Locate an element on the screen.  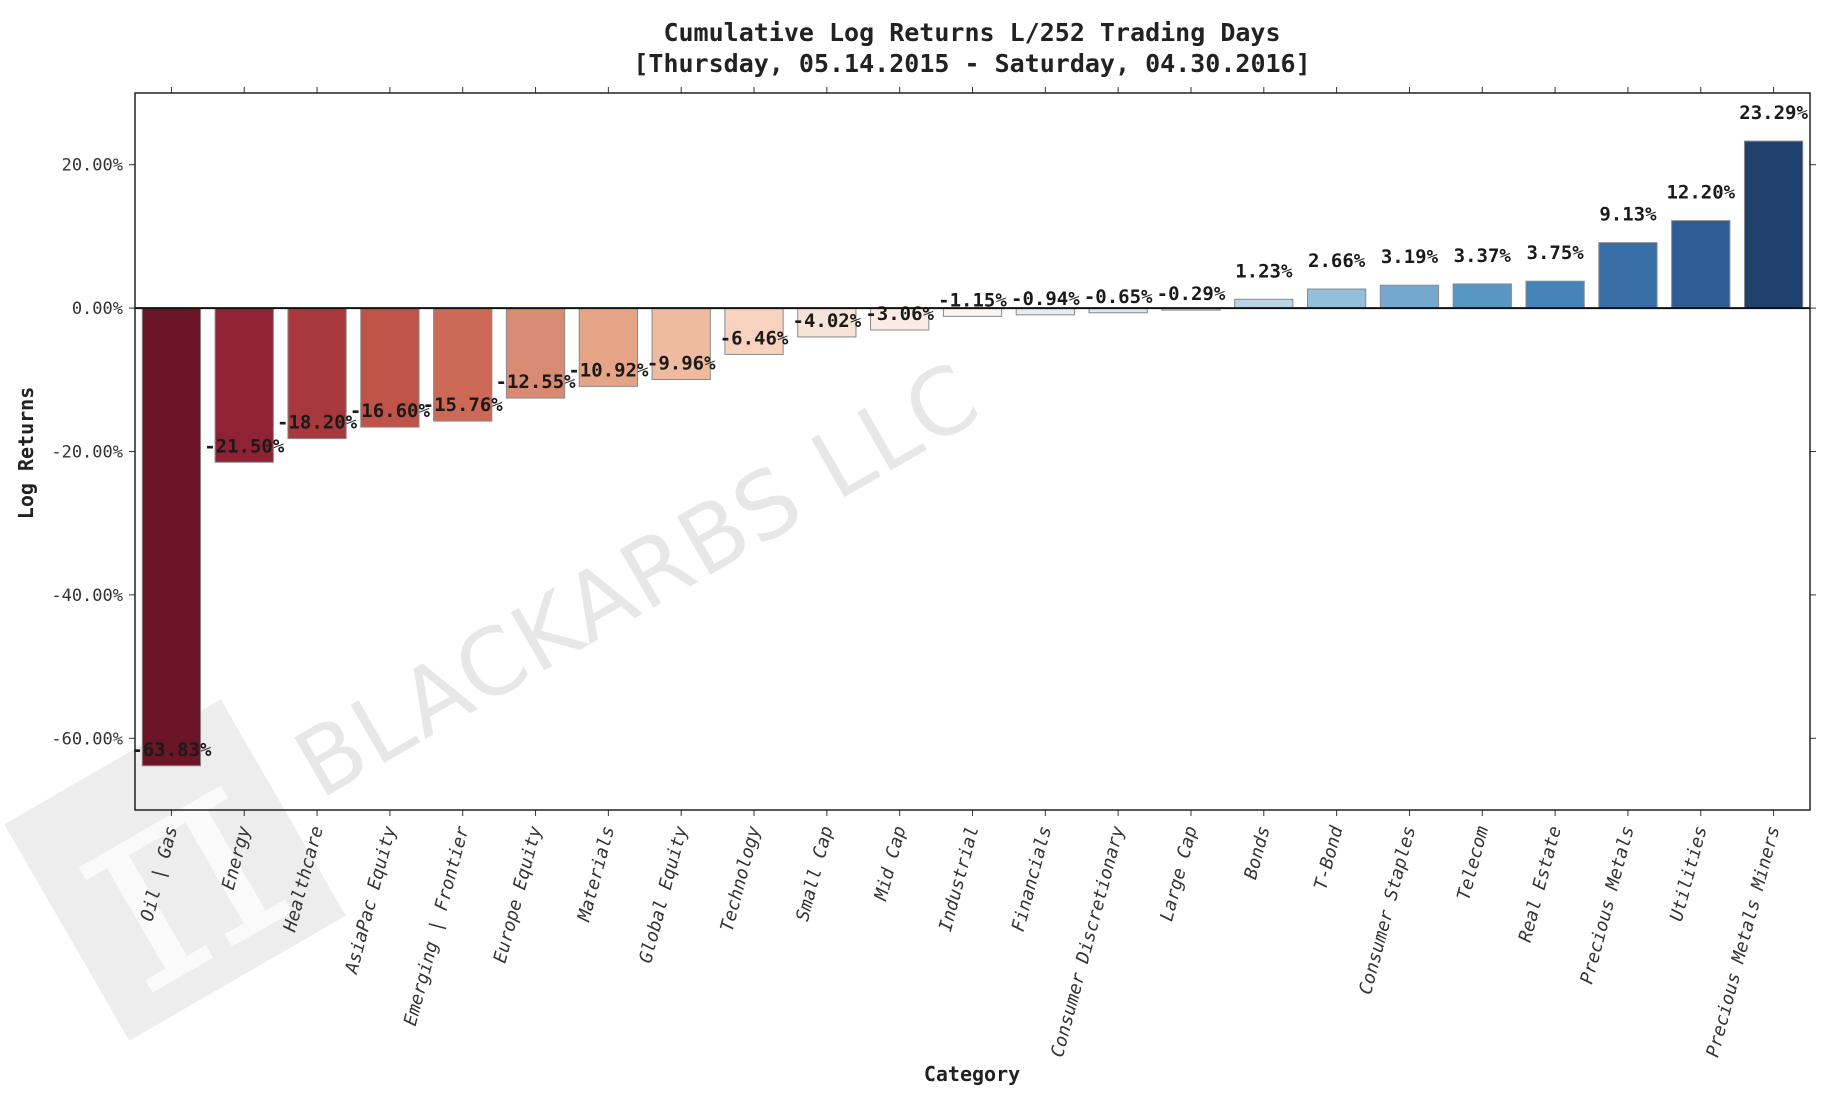
data-label: 23.29% is located at coordinates (1773, 113).